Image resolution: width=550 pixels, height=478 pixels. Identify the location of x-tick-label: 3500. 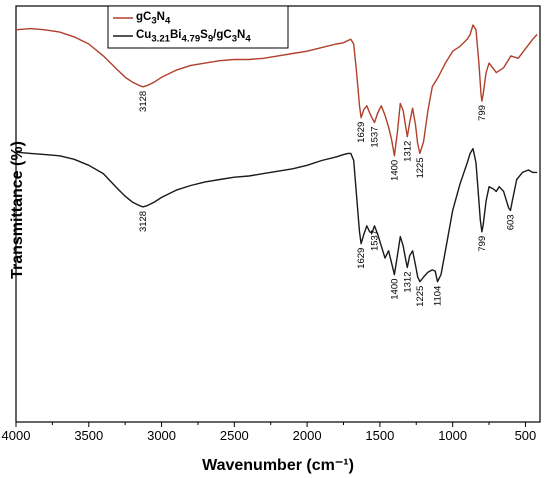
(88, 435).